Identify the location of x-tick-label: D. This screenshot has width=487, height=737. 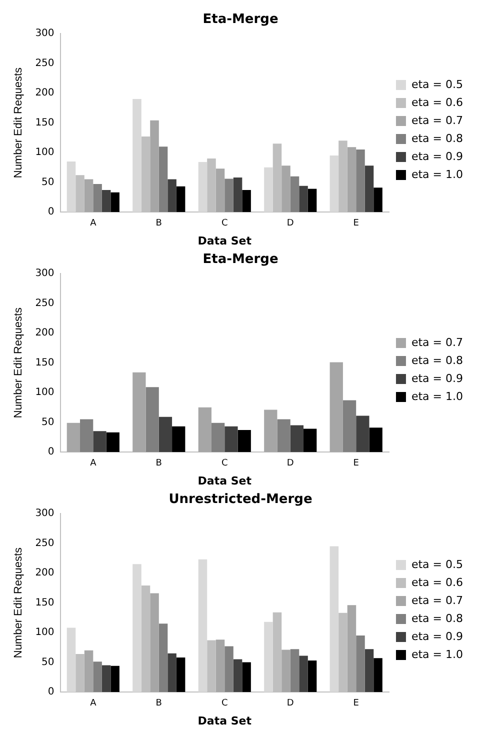
(290, 703).